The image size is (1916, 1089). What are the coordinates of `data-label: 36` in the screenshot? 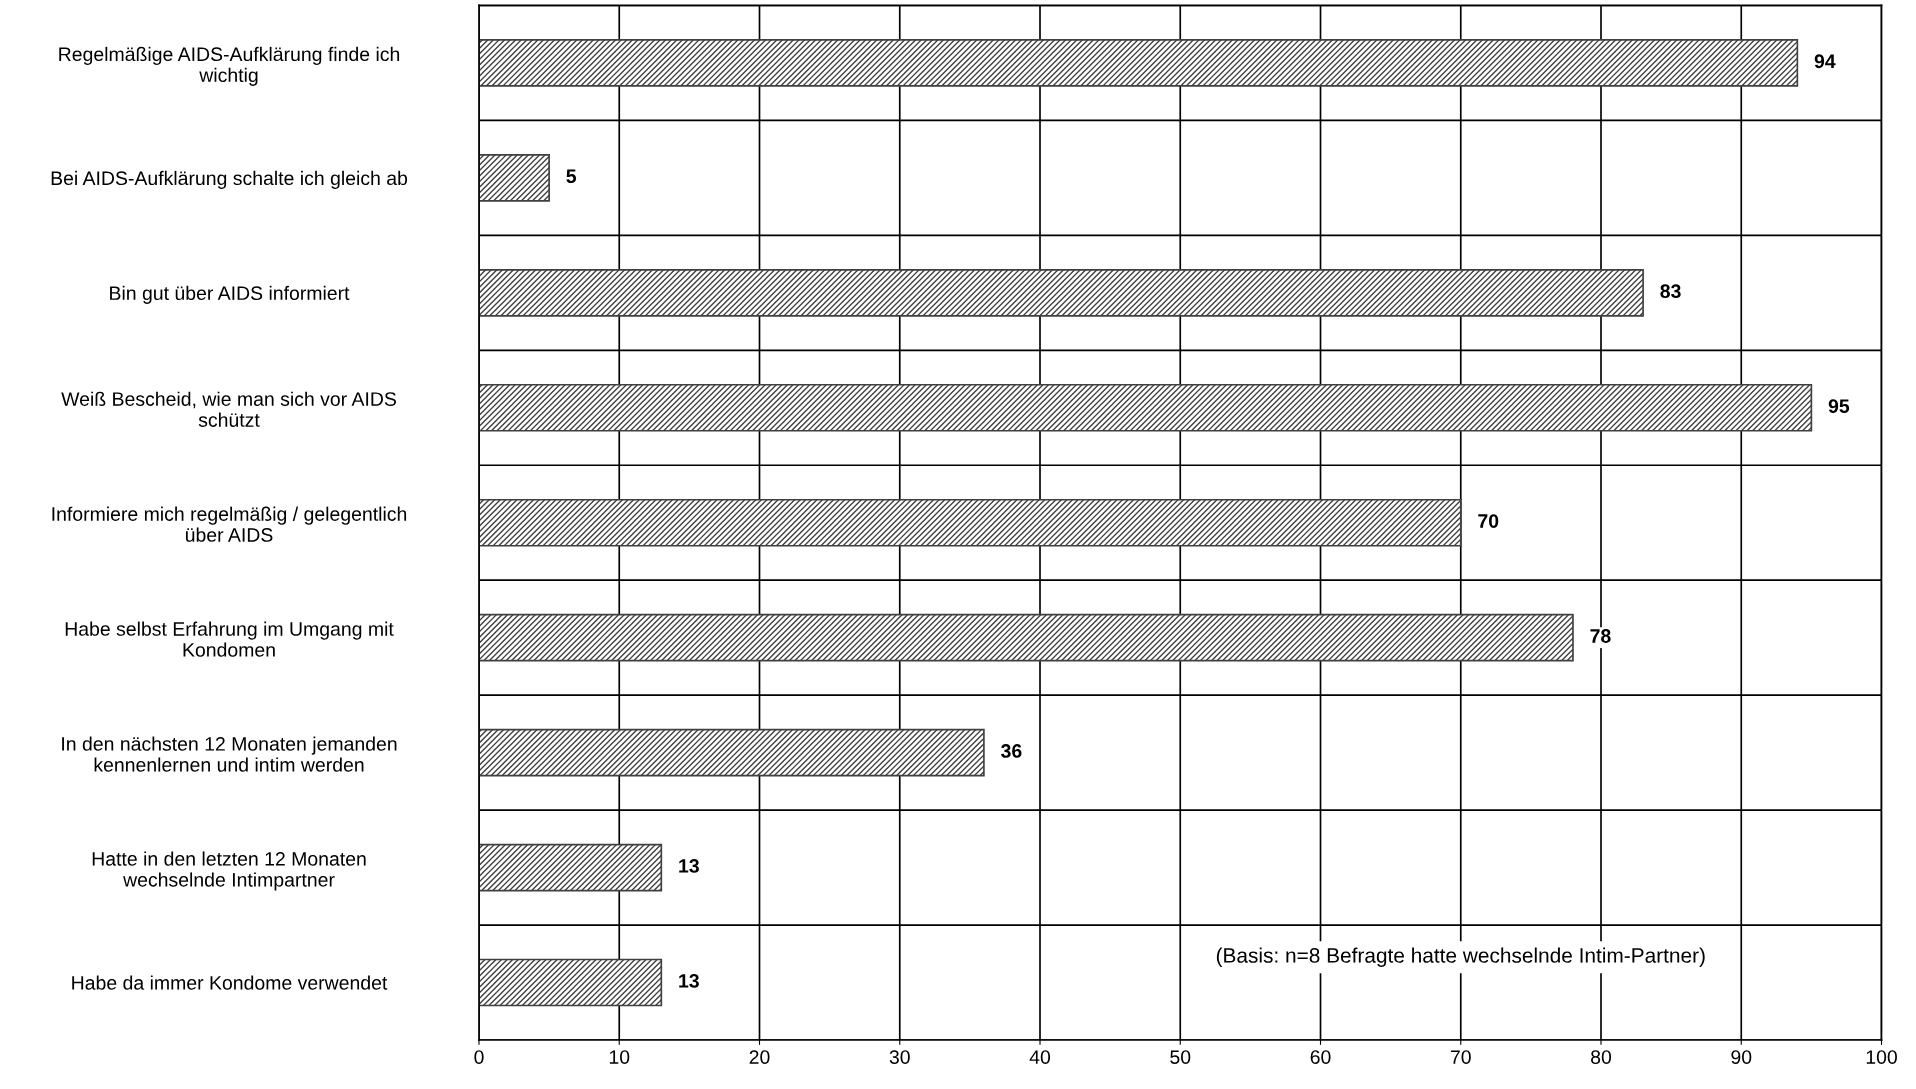 It's located at (1011, 751).